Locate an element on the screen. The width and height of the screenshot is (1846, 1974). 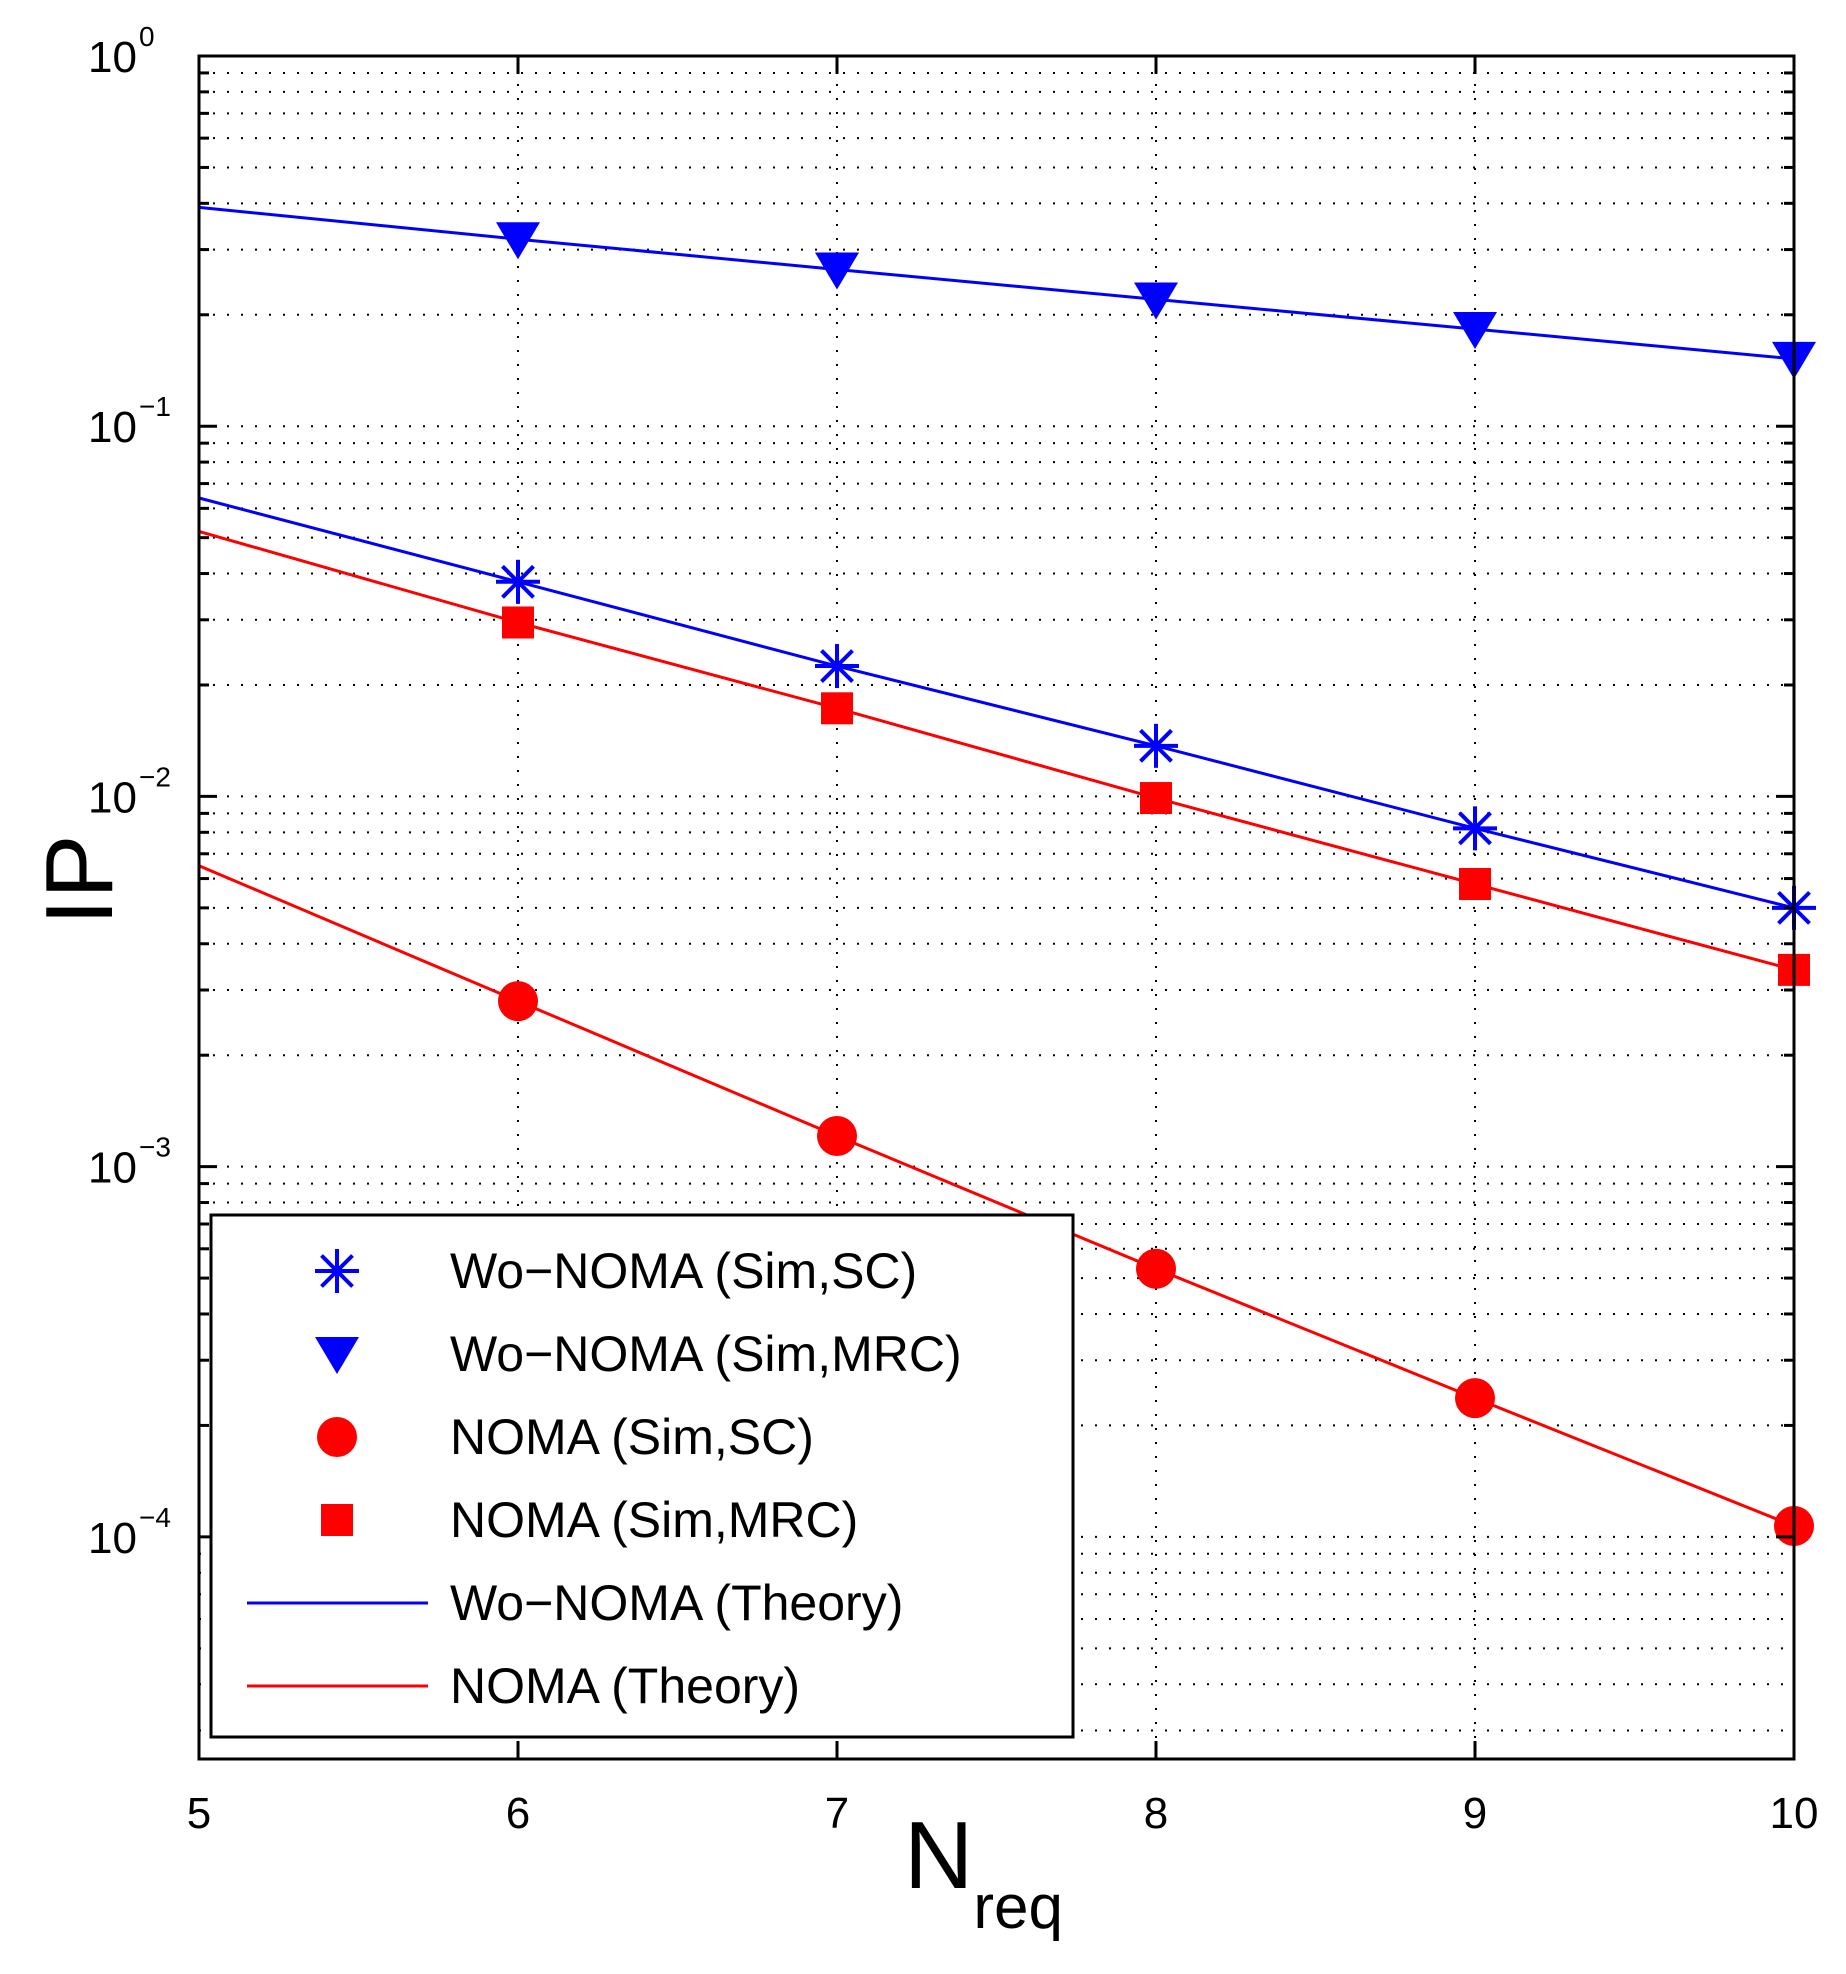
y-tick-label: 10 −3 is located at coordinates (129, 1162).